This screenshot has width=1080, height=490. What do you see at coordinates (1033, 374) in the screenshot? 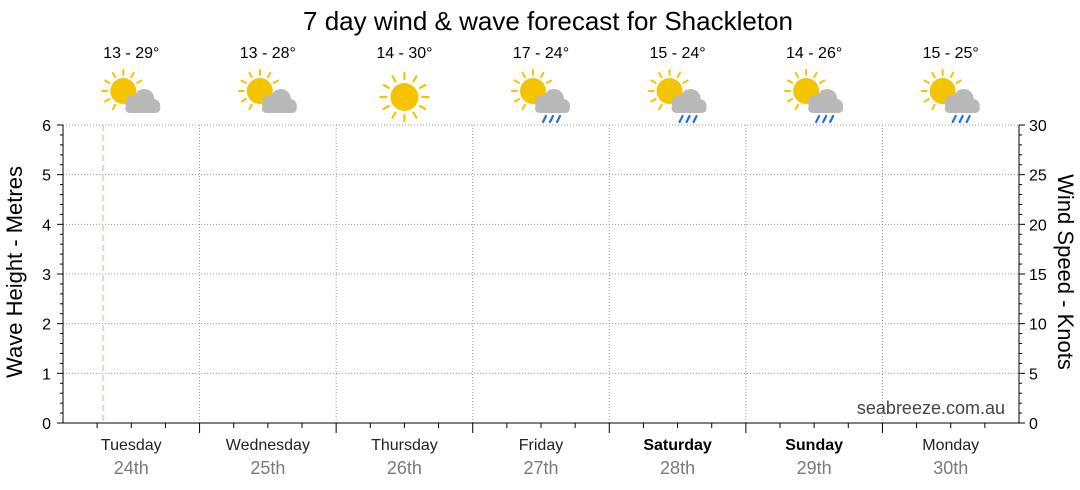
I see `right-tick-label: 5` at bounding box center [1033, 374].